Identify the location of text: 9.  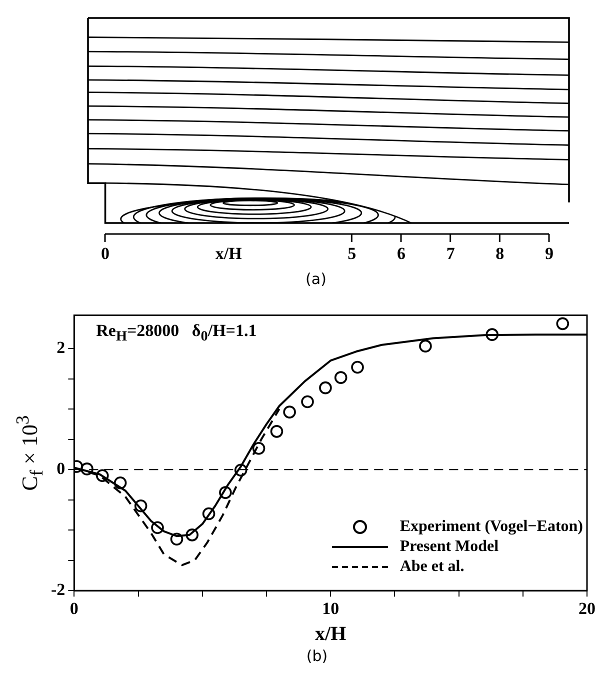
(549, 254).